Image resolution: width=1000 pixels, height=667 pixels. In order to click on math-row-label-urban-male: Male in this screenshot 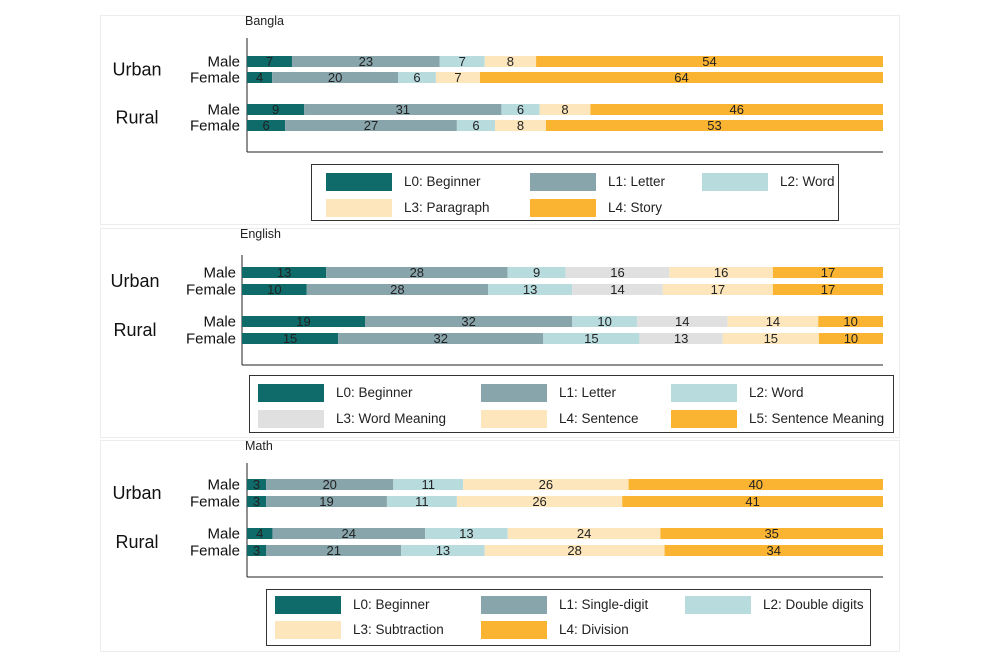, I will do `click(223, 485)`.